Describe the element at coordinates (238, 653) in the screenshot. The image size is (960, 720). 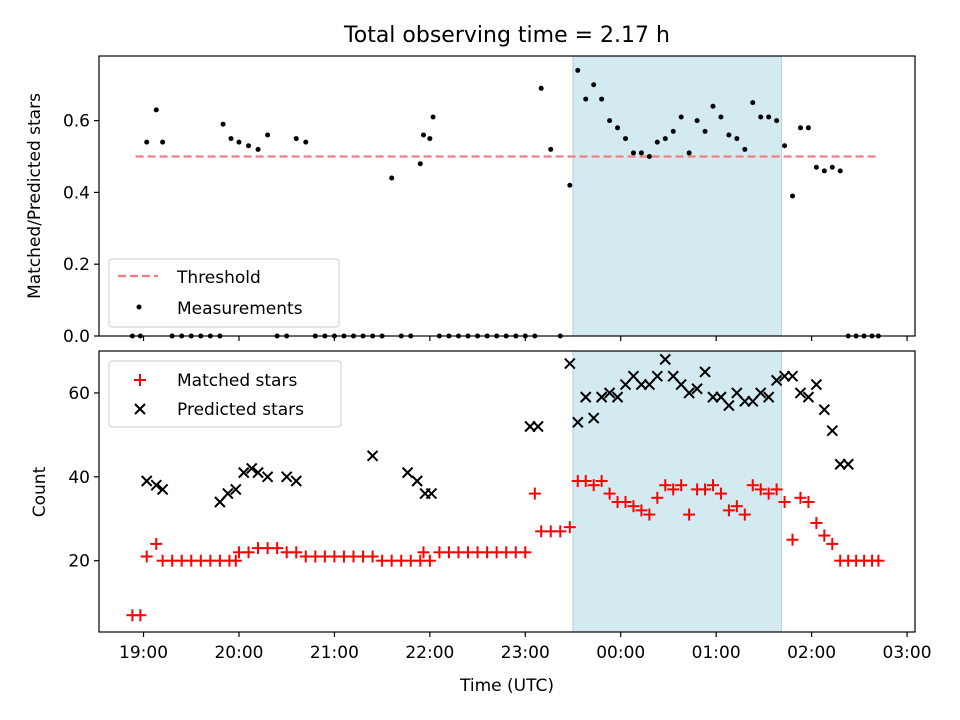
I see `x-tick-label: 20:00` at that location.